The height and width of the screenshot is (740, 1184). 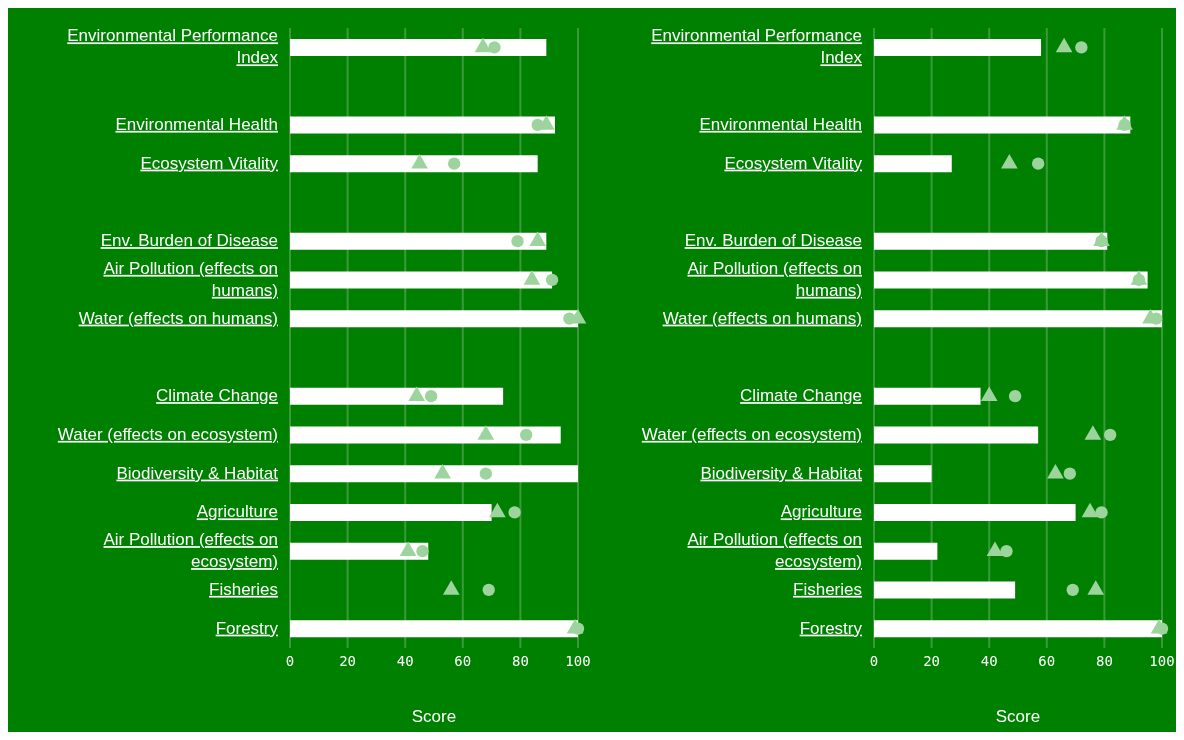 I want to click on y-tick-label: Biodiversity & Habitat, so click(x=781, y=473).